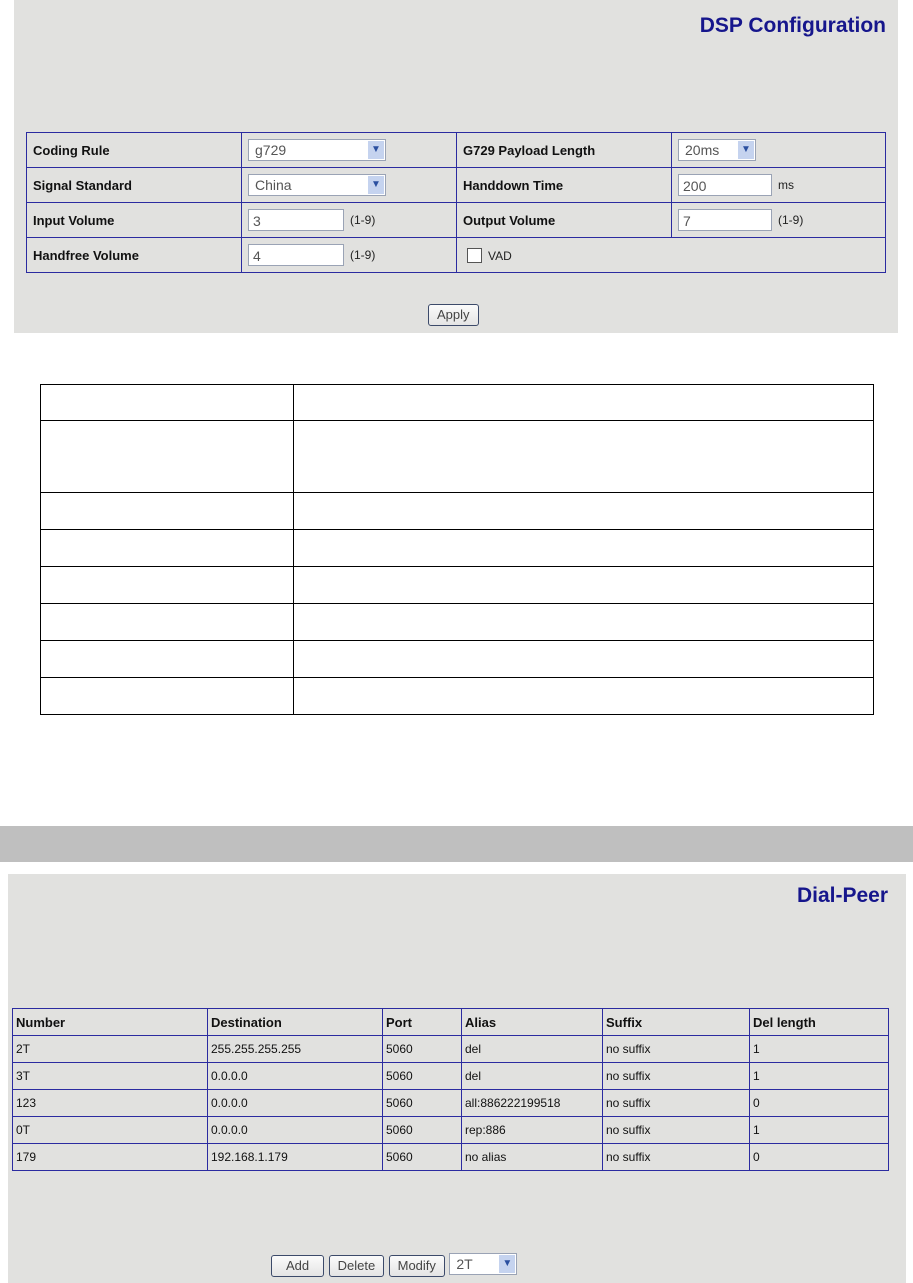 The height and width of the screenshot is (1283, 913). What do you see at coordinates (532, 1103) in the screenshot?
I see `table-cell: all:886222199518` at bounding box center [532, 1103].